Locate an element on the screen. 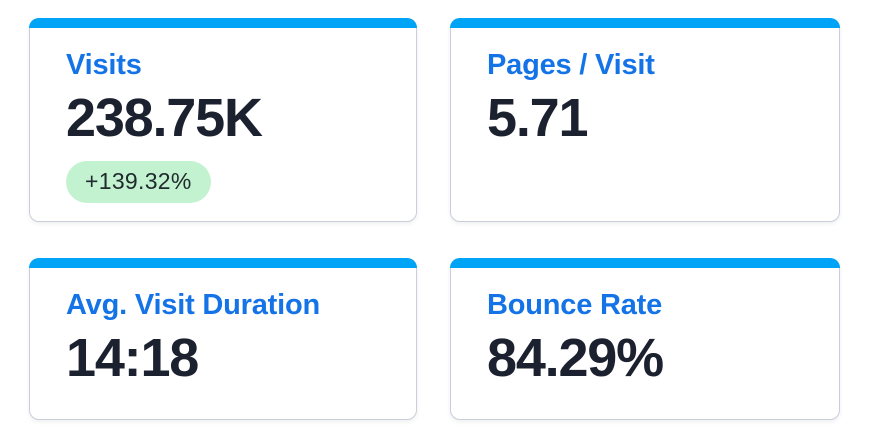  card-body: Pages / Visit 5.71 is located at coordinates (645, 88).